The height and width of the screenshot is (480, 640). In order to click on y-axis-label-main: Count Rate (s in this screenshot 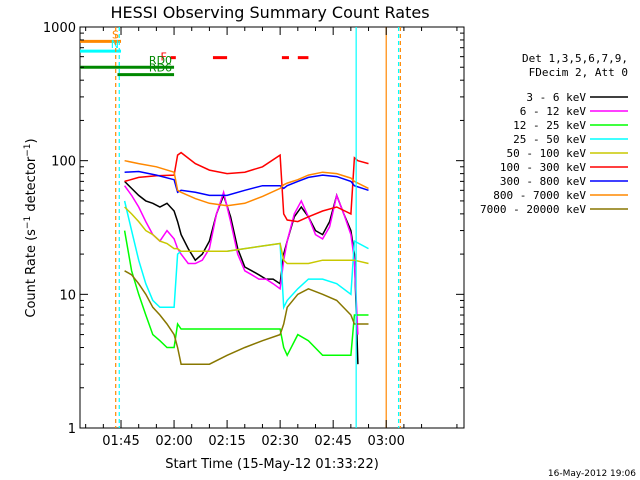, I will do `click(31, 273)`.